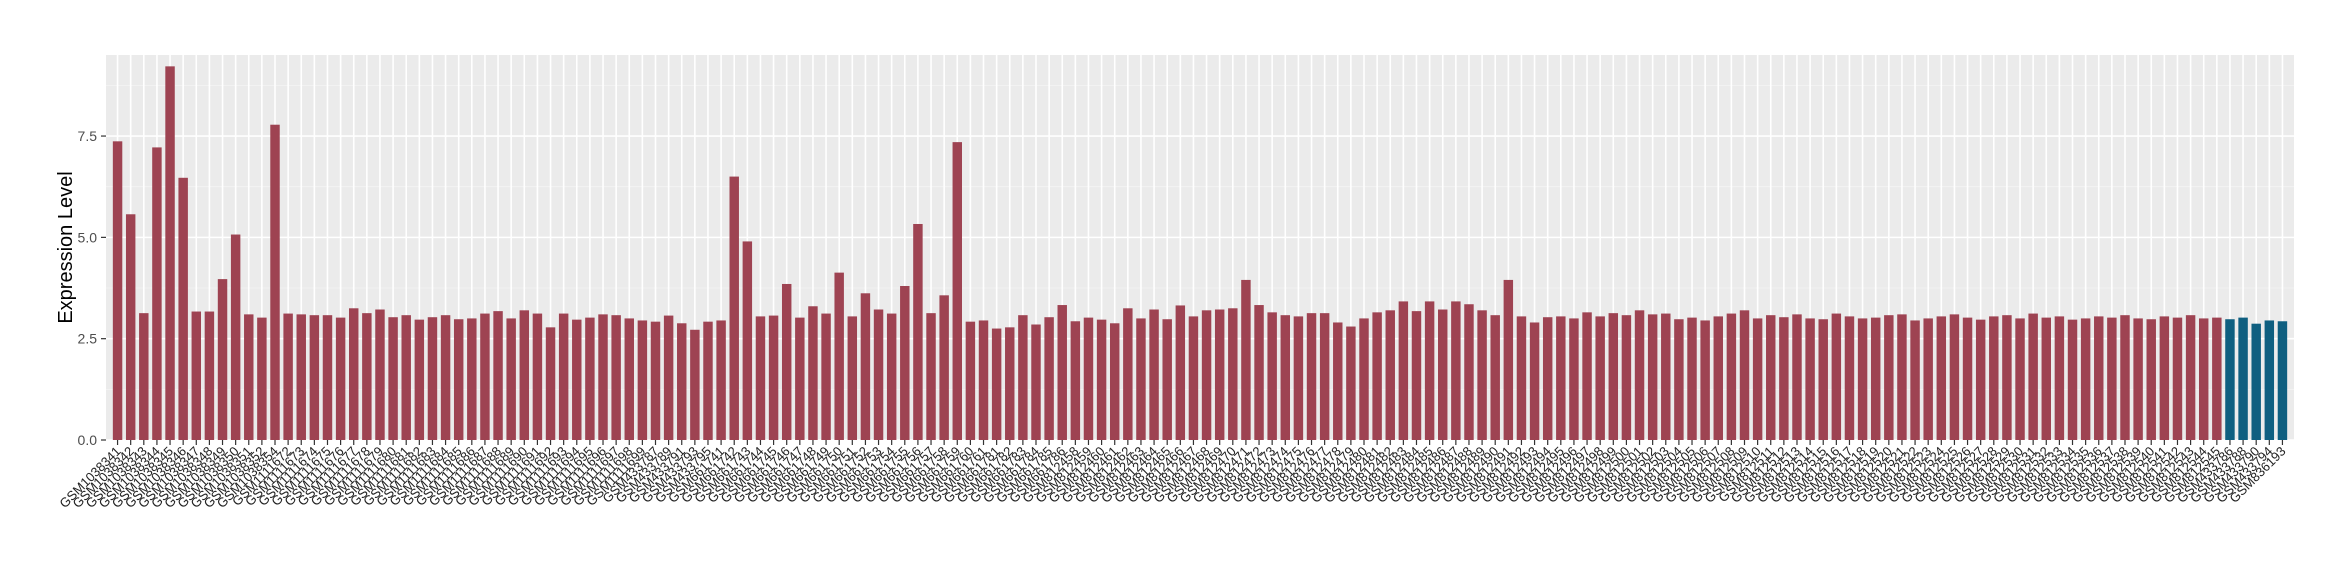  What do you see at coordinates (485, 376) in the screenshot?
I see `bar-GSM1111687` at bounding box center [485, 376].